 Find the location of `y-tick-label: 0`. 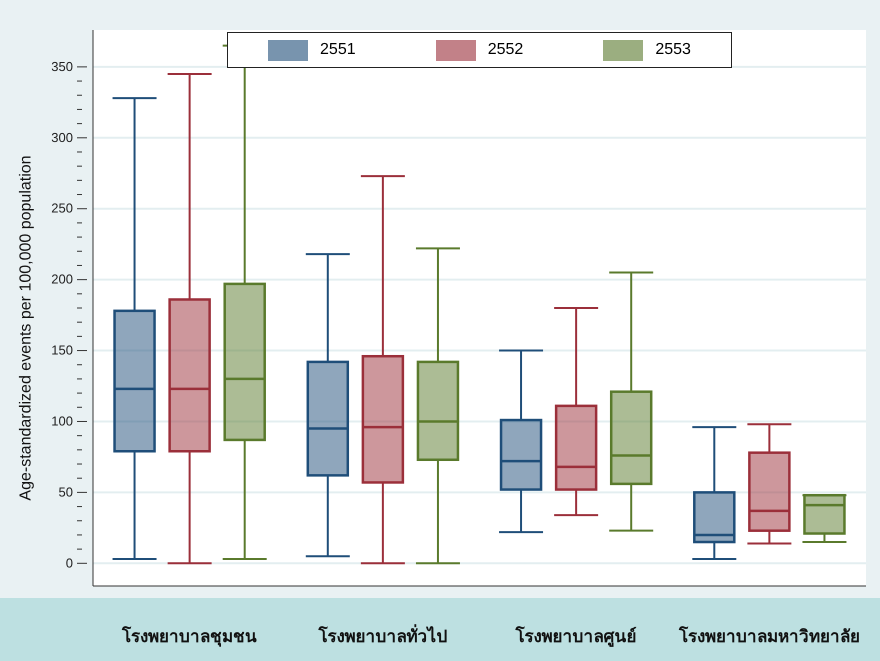

y-tick-label: 0 is located at coordinates (69, 562).